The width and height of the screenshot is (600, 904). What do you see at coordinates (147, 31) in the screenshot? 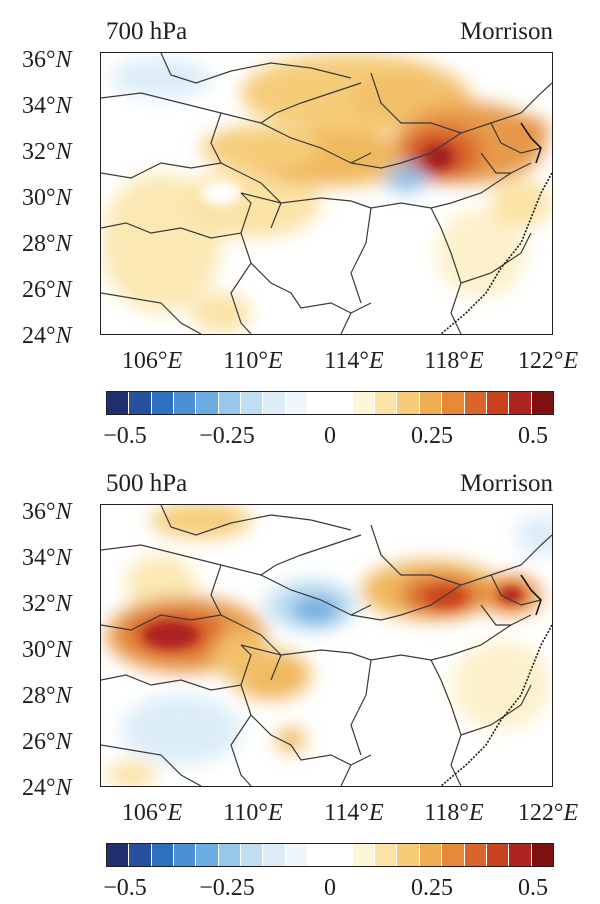
I see `panel-title-level: 700 hPa` at bounding box center [147, 31].